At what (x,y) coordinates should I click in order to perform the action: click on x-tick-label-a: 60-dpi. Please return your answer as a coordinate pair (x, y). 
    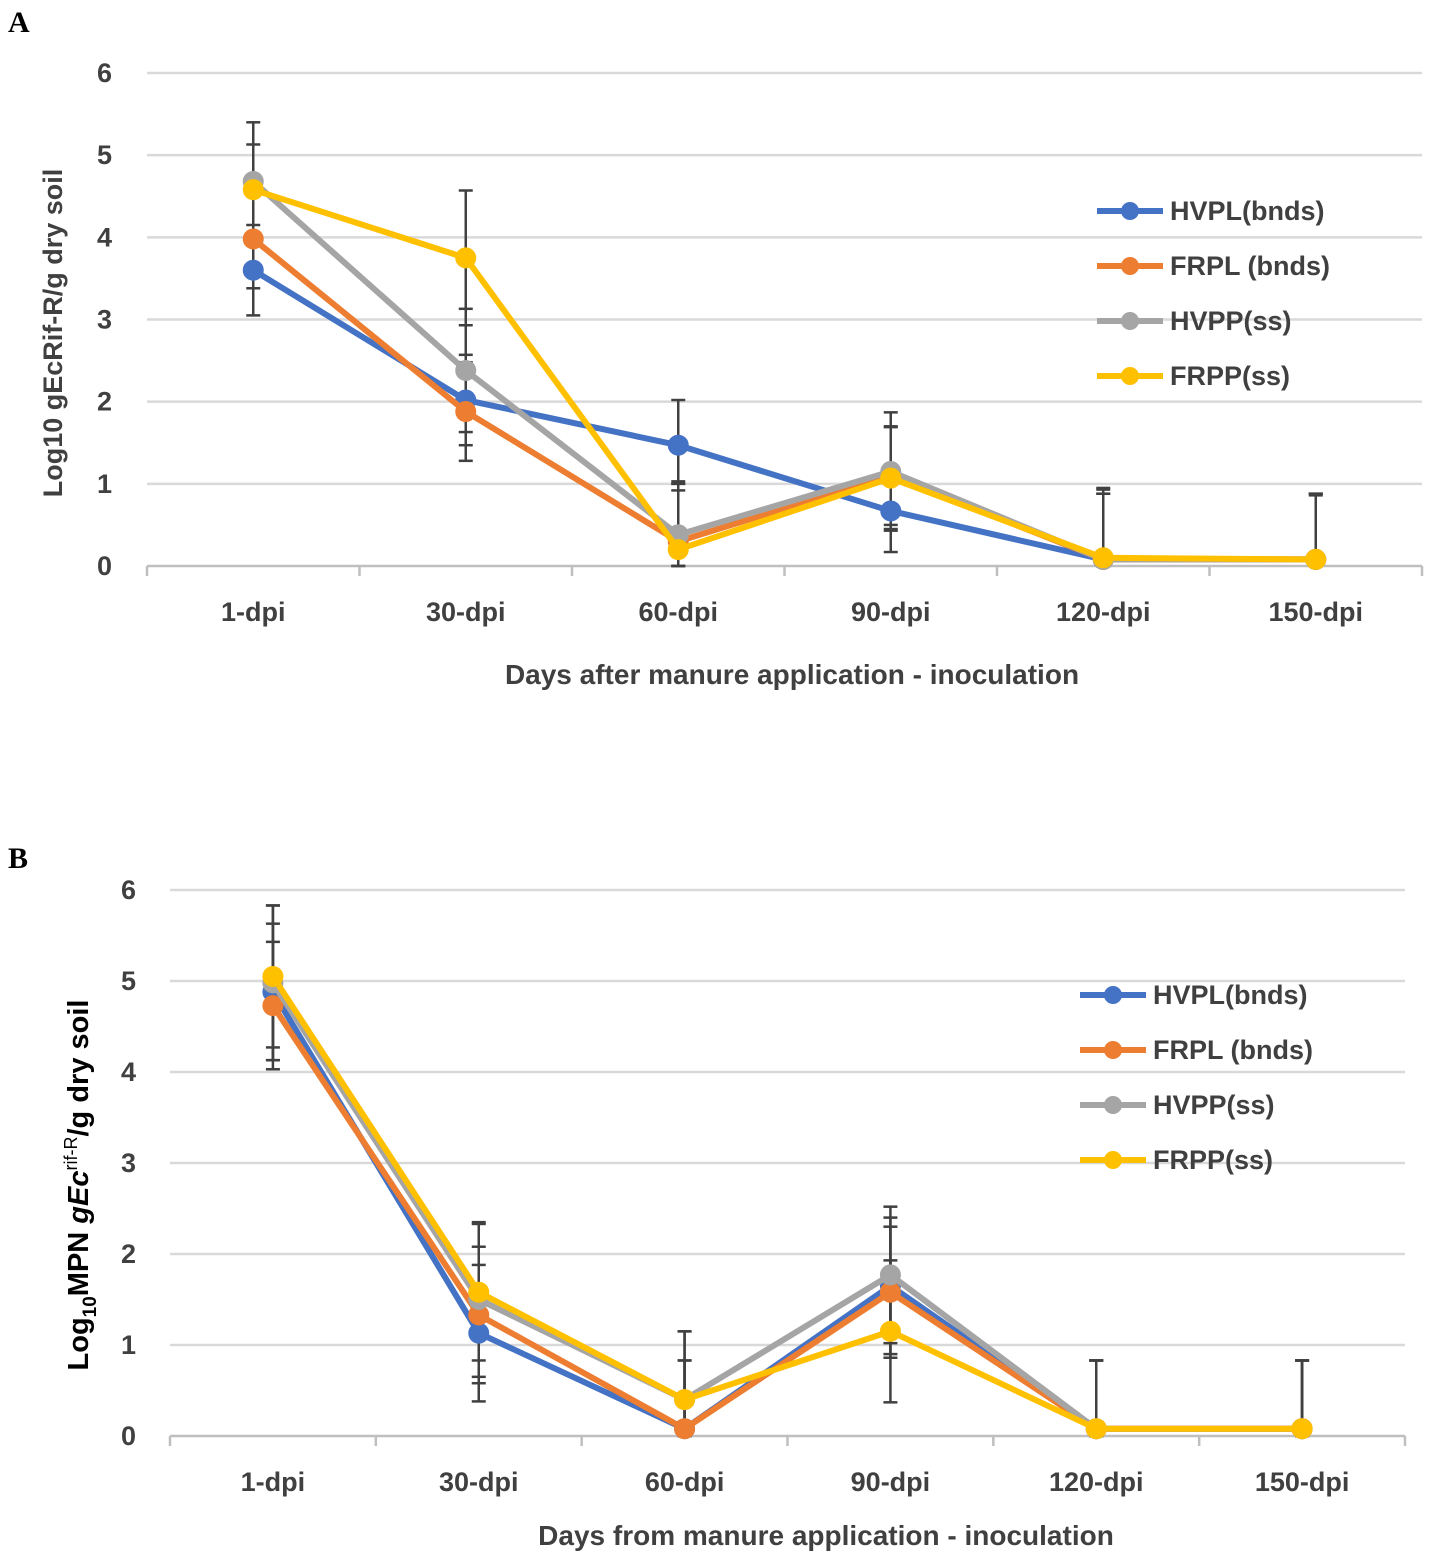
    Looking at the image, I should click on (678, 612).